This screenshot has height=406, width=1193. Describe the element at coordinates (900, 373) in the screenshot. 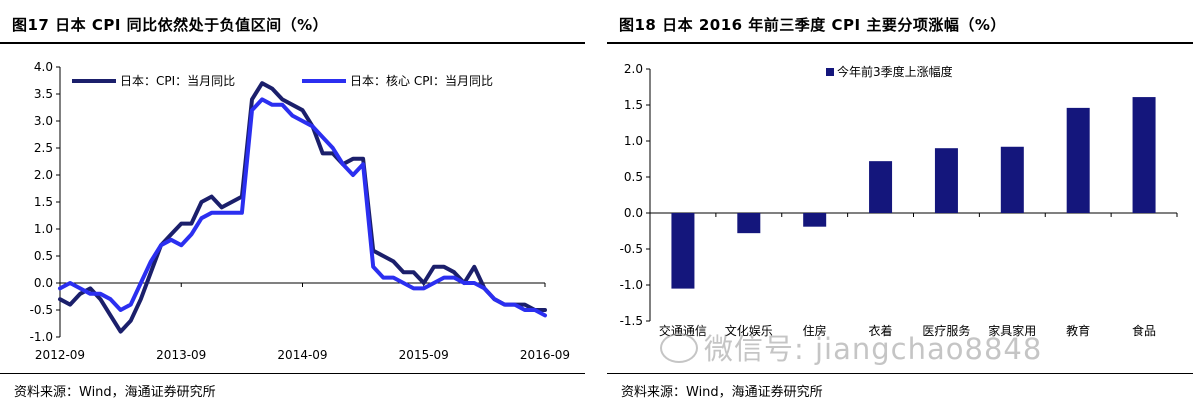

I see `right-source-rule` at that location.